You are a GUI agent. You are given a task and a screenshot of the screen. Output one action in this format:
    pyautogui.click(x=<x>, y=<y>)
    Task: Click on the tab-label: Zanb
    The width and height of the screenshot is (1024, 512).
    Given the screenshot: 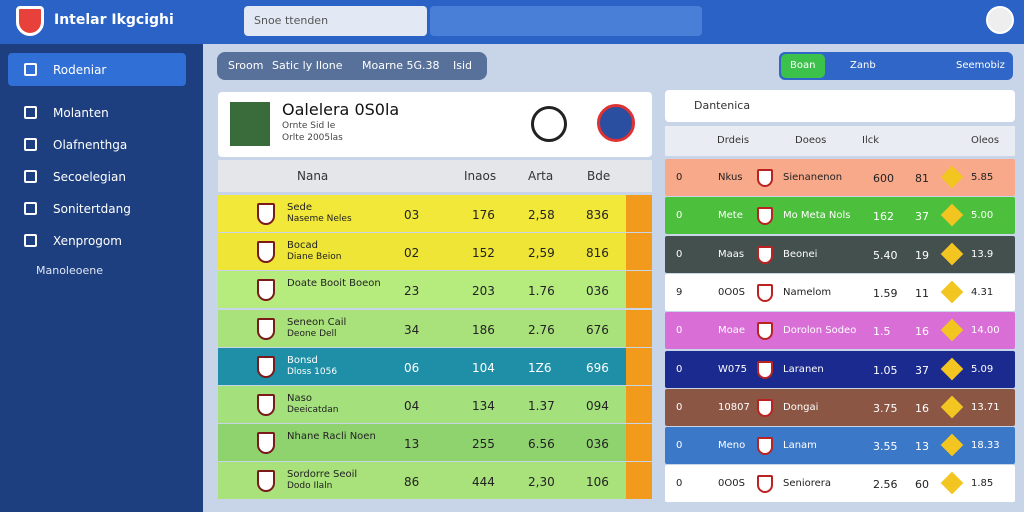 What is the action you would take?
    pyautogui.click(x=863, y=65)
    